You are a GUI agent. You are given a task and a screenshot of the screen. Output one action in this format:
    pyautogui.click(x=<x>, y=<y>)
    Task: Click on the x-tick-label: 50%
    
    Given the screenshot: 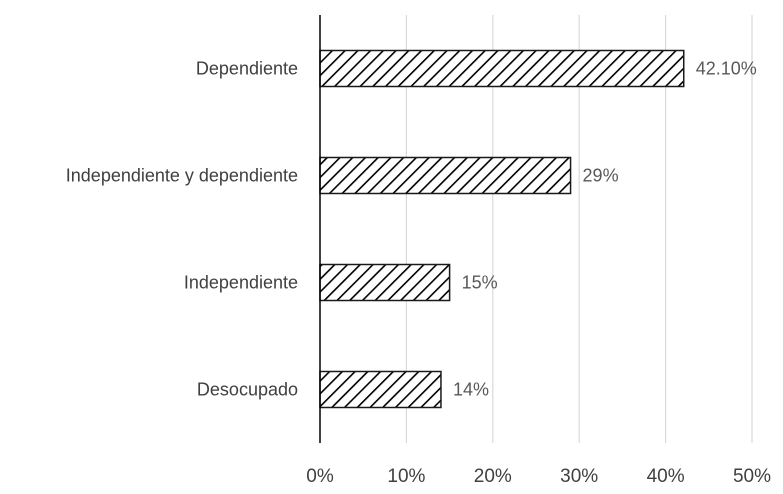 What is the action you would take?
    pyautogui.click(x=752, y=476)
    